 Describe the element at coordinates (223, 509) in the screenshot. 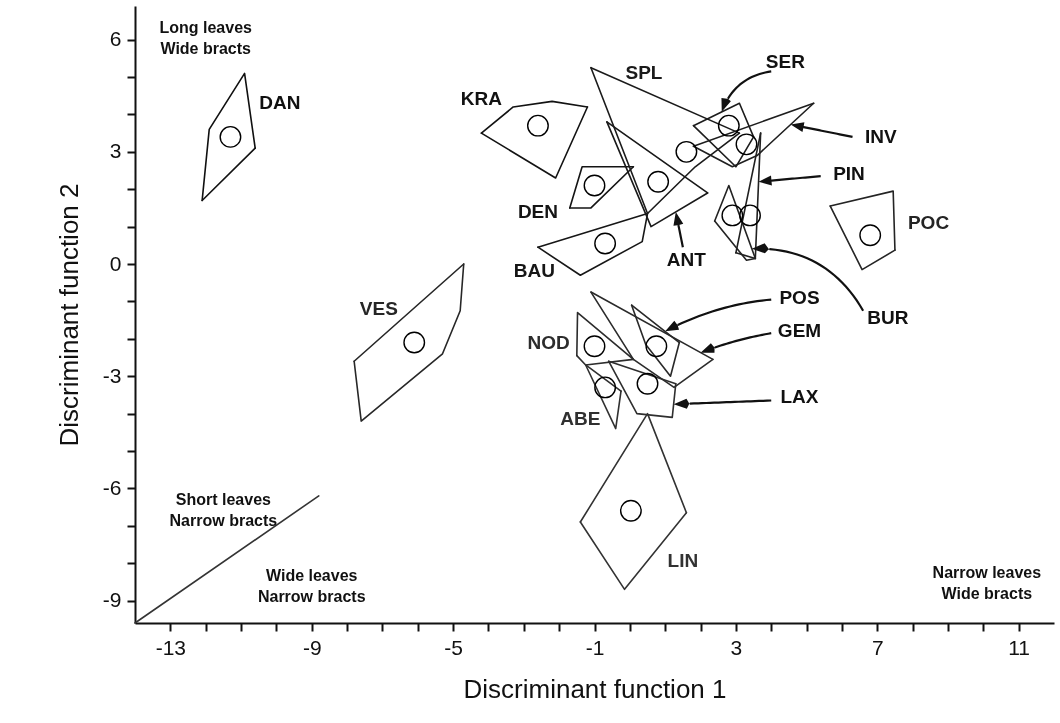

I see `annotation: Short leaves Narrow bracts` at that location.